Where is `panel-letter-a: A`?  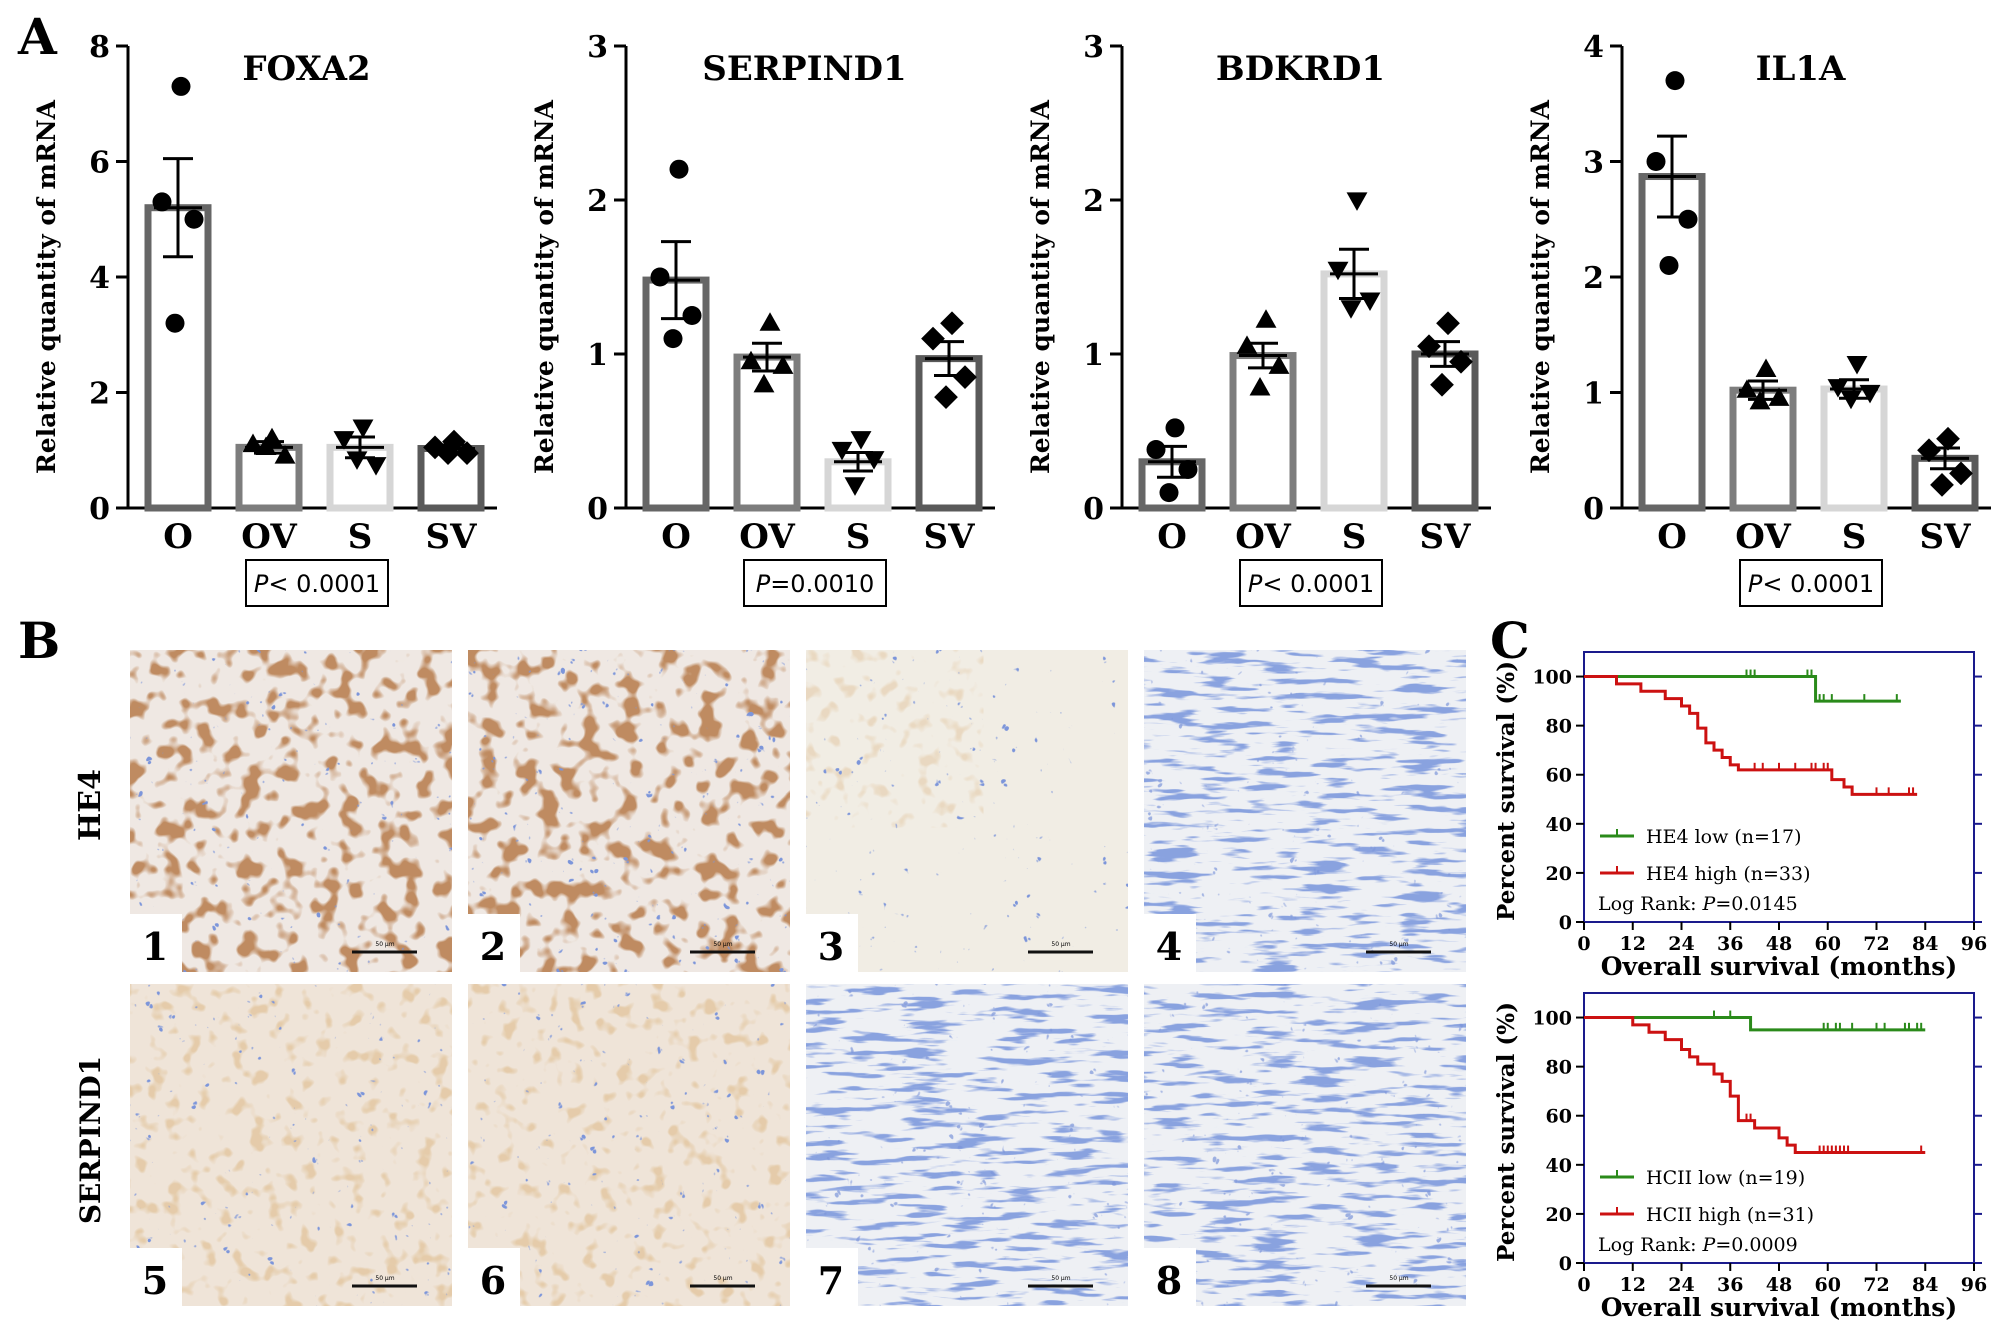 panel-letter-a: A is located at coordinates (37, 36).